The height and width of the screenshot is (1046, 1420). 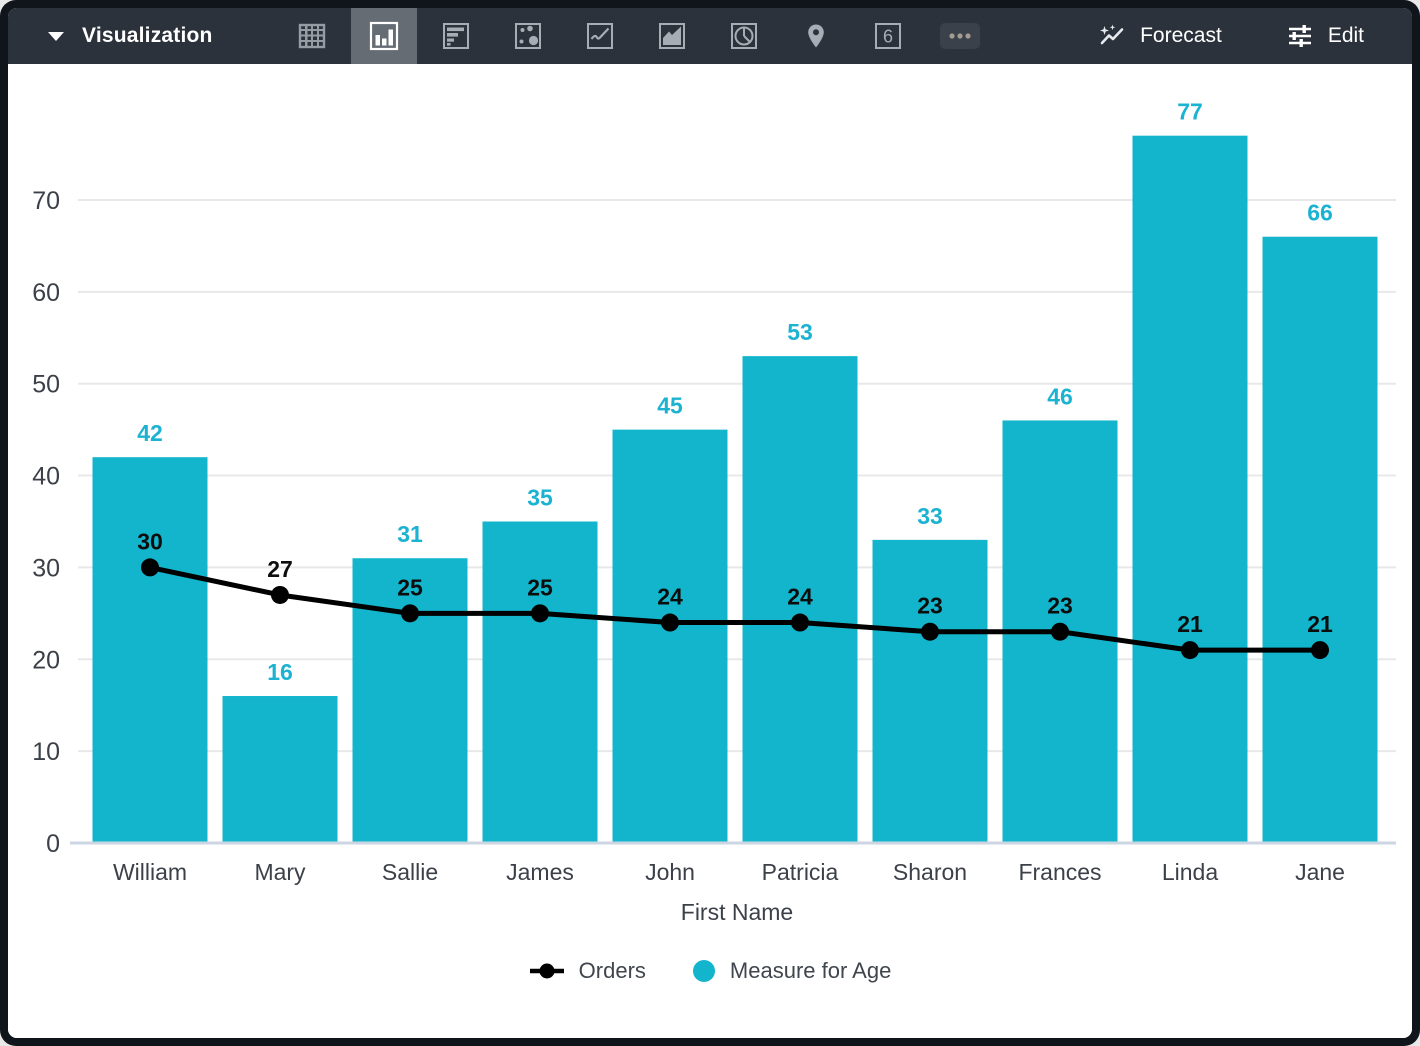 I want to click on x-axis-title: First Name, so click(x=737, y=912).